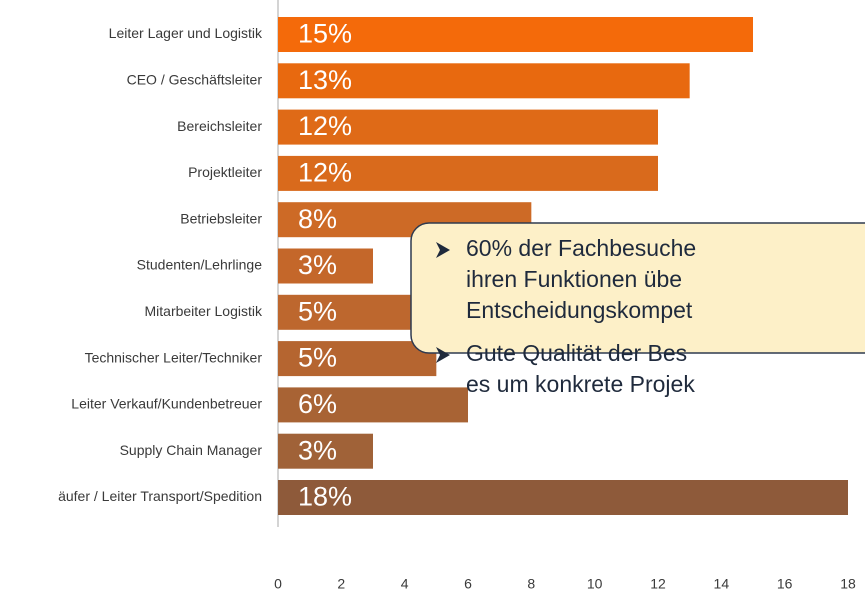  Describe the element at coordinates (580, 384) in the screenshot. I see `callout-text: es um konkrete Projek` at that location.